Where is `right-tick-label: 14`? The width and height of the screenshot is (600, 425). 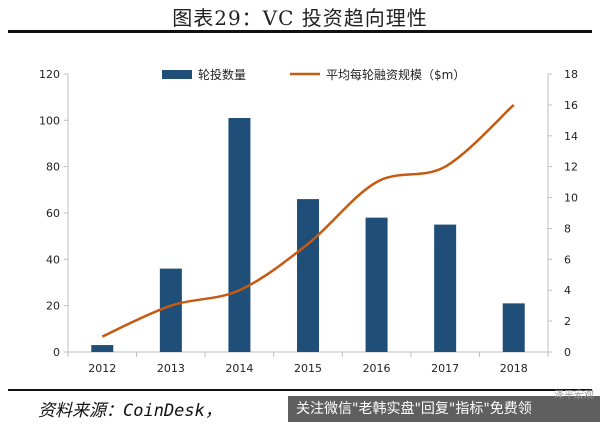 right-tick-label: 14 is located at coordinates (571, 136).